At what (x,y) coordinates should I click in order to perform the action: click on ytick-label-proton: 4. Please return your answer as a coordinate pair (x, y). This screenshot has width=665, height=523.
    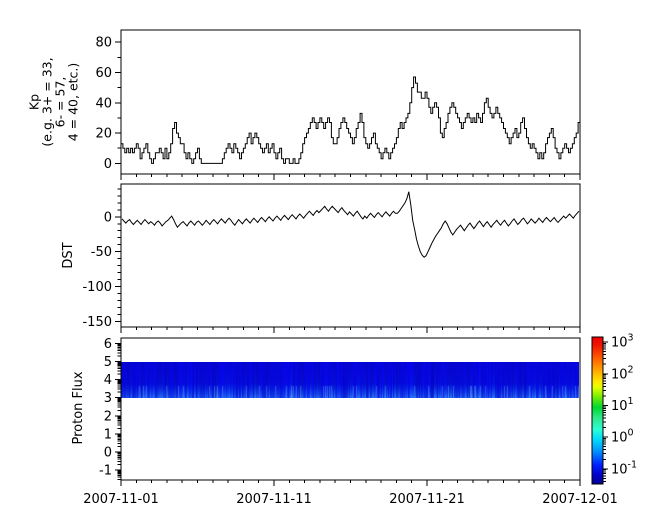
    Looking at the image, I should click on (108, 380).